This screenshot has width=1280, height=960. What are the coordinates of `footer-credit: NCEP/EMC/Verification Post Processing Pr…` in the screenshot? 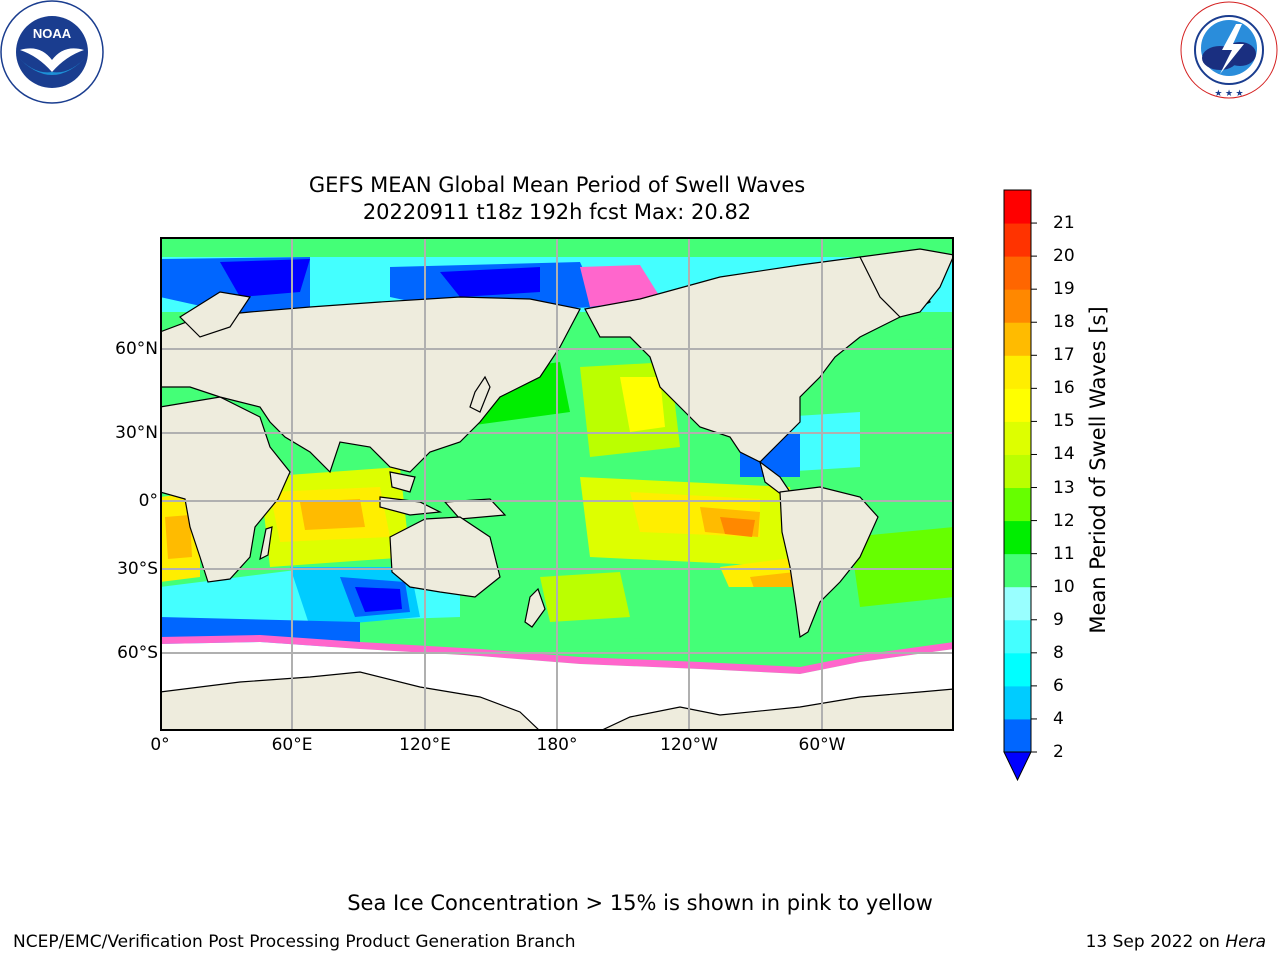 It's located at (294, 942).